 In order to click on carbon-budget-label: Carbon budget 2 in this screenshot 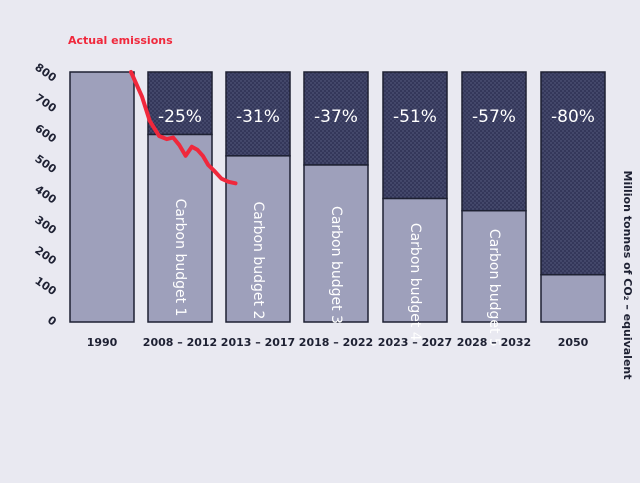, I will do `click(258, 260)`.